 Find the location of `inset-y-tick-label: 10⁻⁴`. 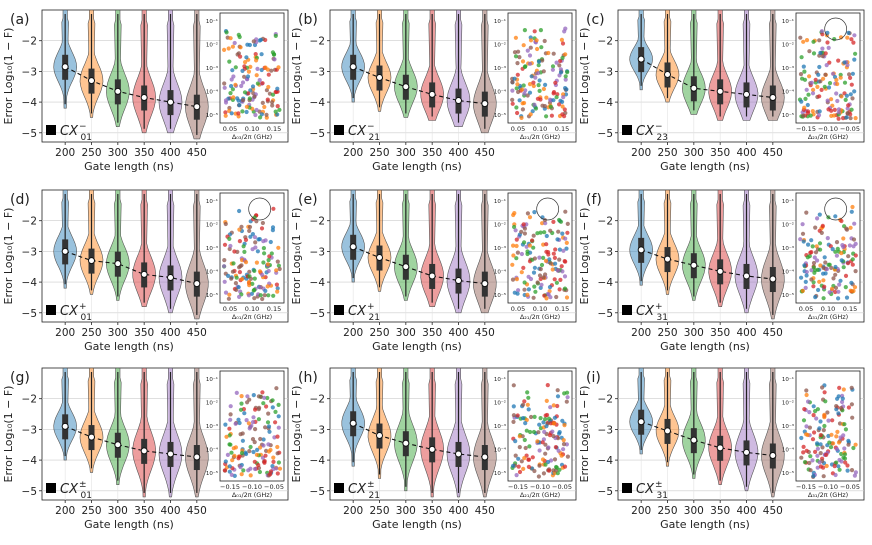

inset-y-tick-label: 10⁻⁴ is located at coordinates (500, 450).